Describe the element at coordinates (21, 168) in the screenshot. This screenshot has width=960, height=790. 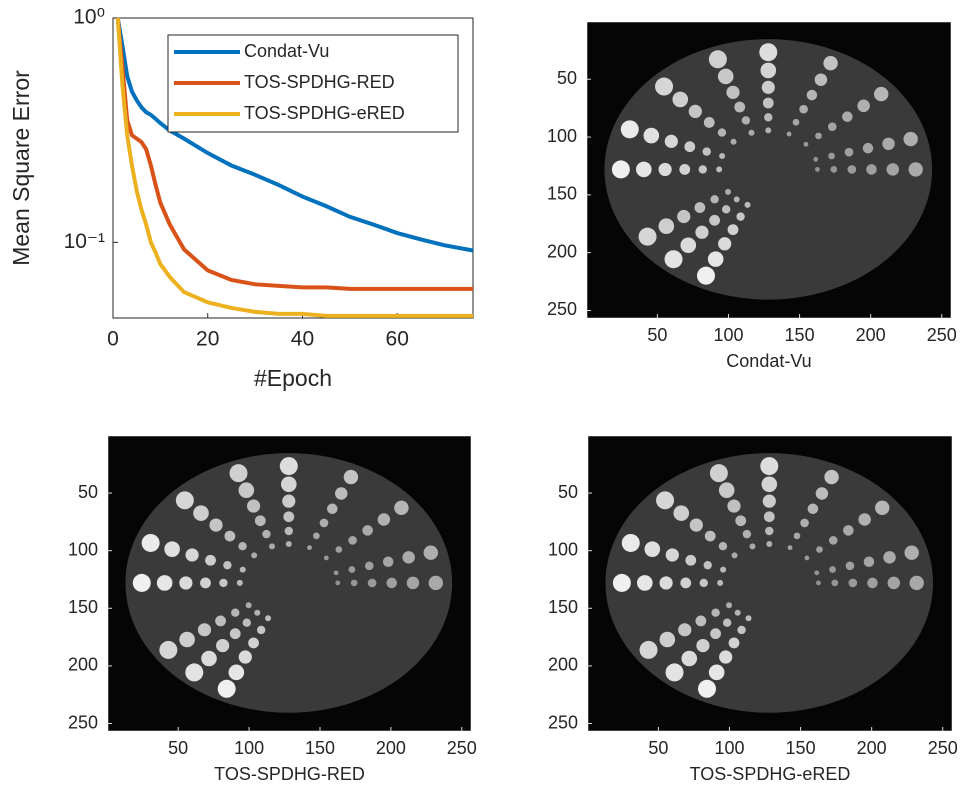
I see `y-axis-label: Mean Square Error` at that location.